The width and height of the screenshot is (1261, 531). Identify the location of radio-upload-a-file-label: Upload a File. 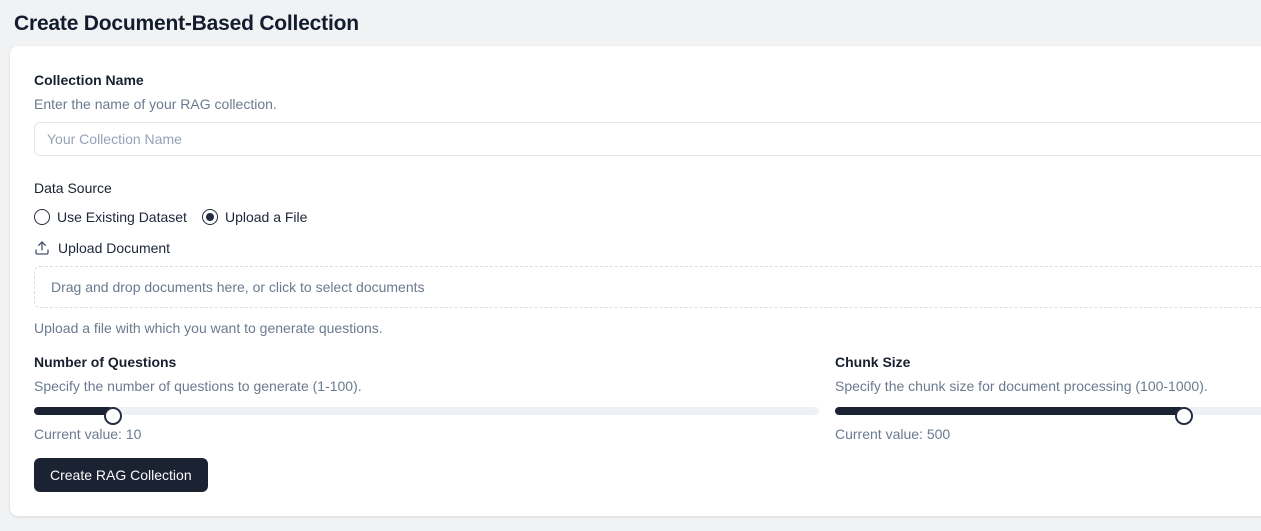
(266, 217).